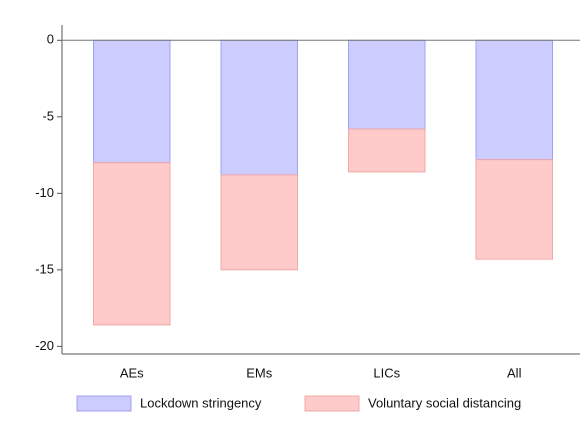  Describe the element at coordinates (132, 372) in the screenshot. I see `x-tick-label: AEs` at that location.